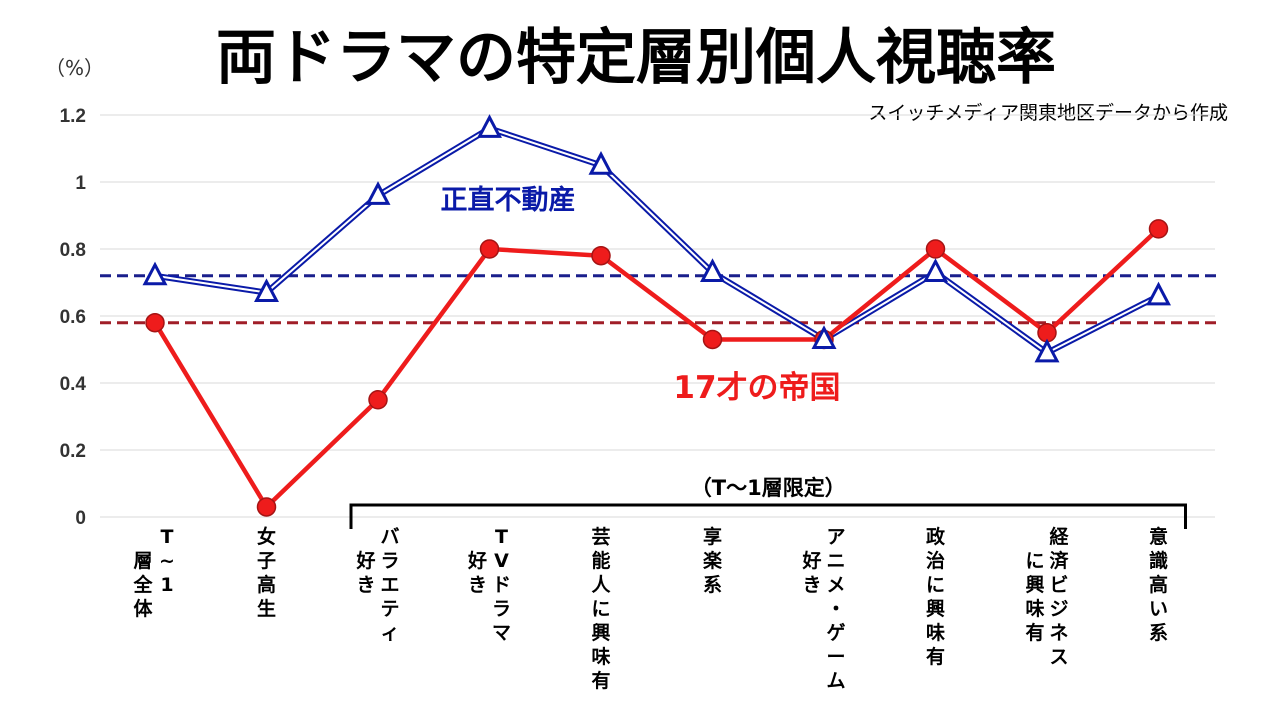  What do you see at coordinates (835, 609) in the screenshot?
I see `x-category-char: ・` at bounding box center [835, 609].